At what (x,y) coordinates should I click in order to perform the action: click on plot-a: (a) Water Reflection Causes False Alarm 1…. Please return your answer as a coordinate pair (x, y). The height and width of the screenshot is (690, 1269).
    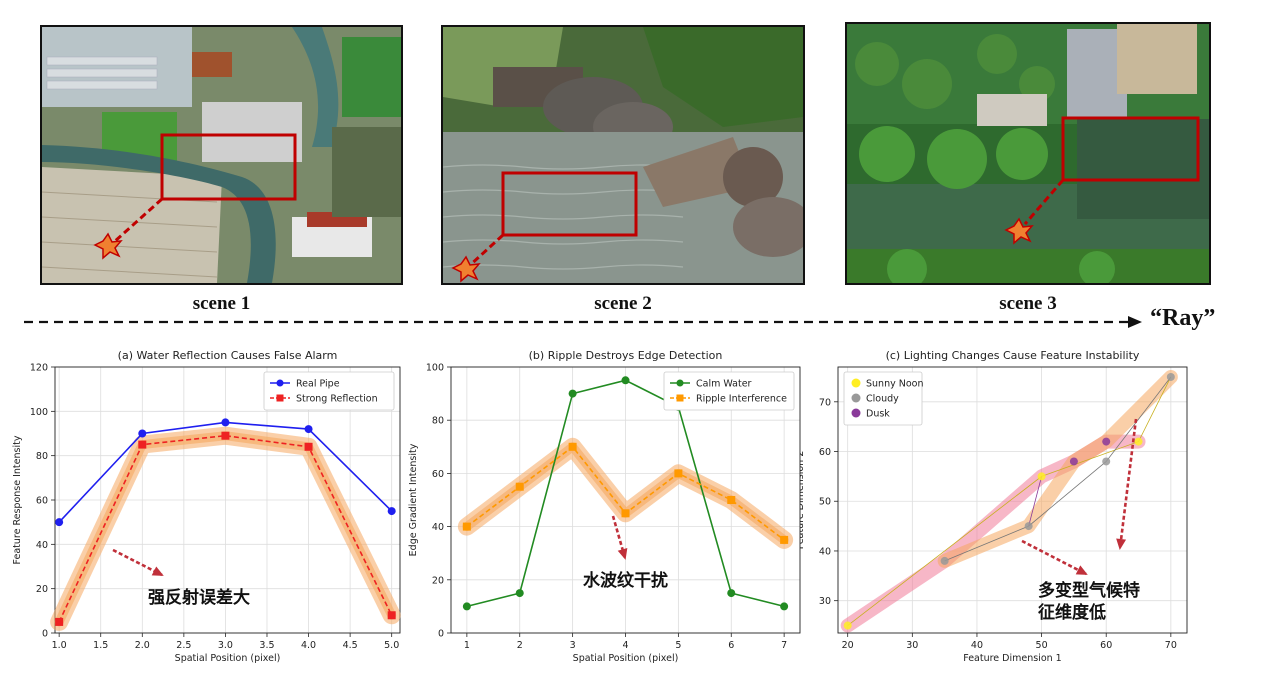
    Looking at the image, I should click on (206, 506).